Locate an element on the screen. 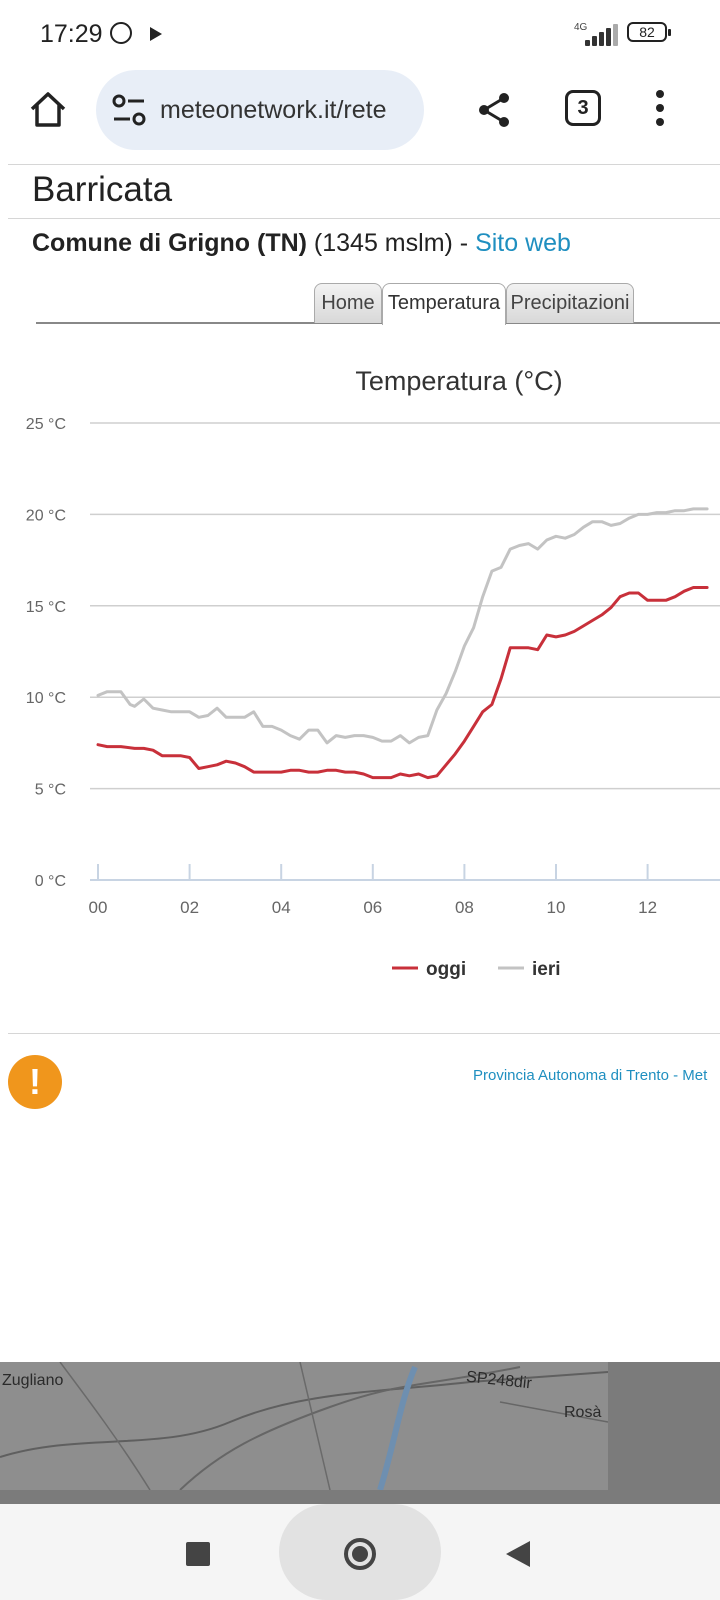 This screenshot has height=1600, width=720. status-bar: 17:29 4G 82 is located at coordinates (360, 33).